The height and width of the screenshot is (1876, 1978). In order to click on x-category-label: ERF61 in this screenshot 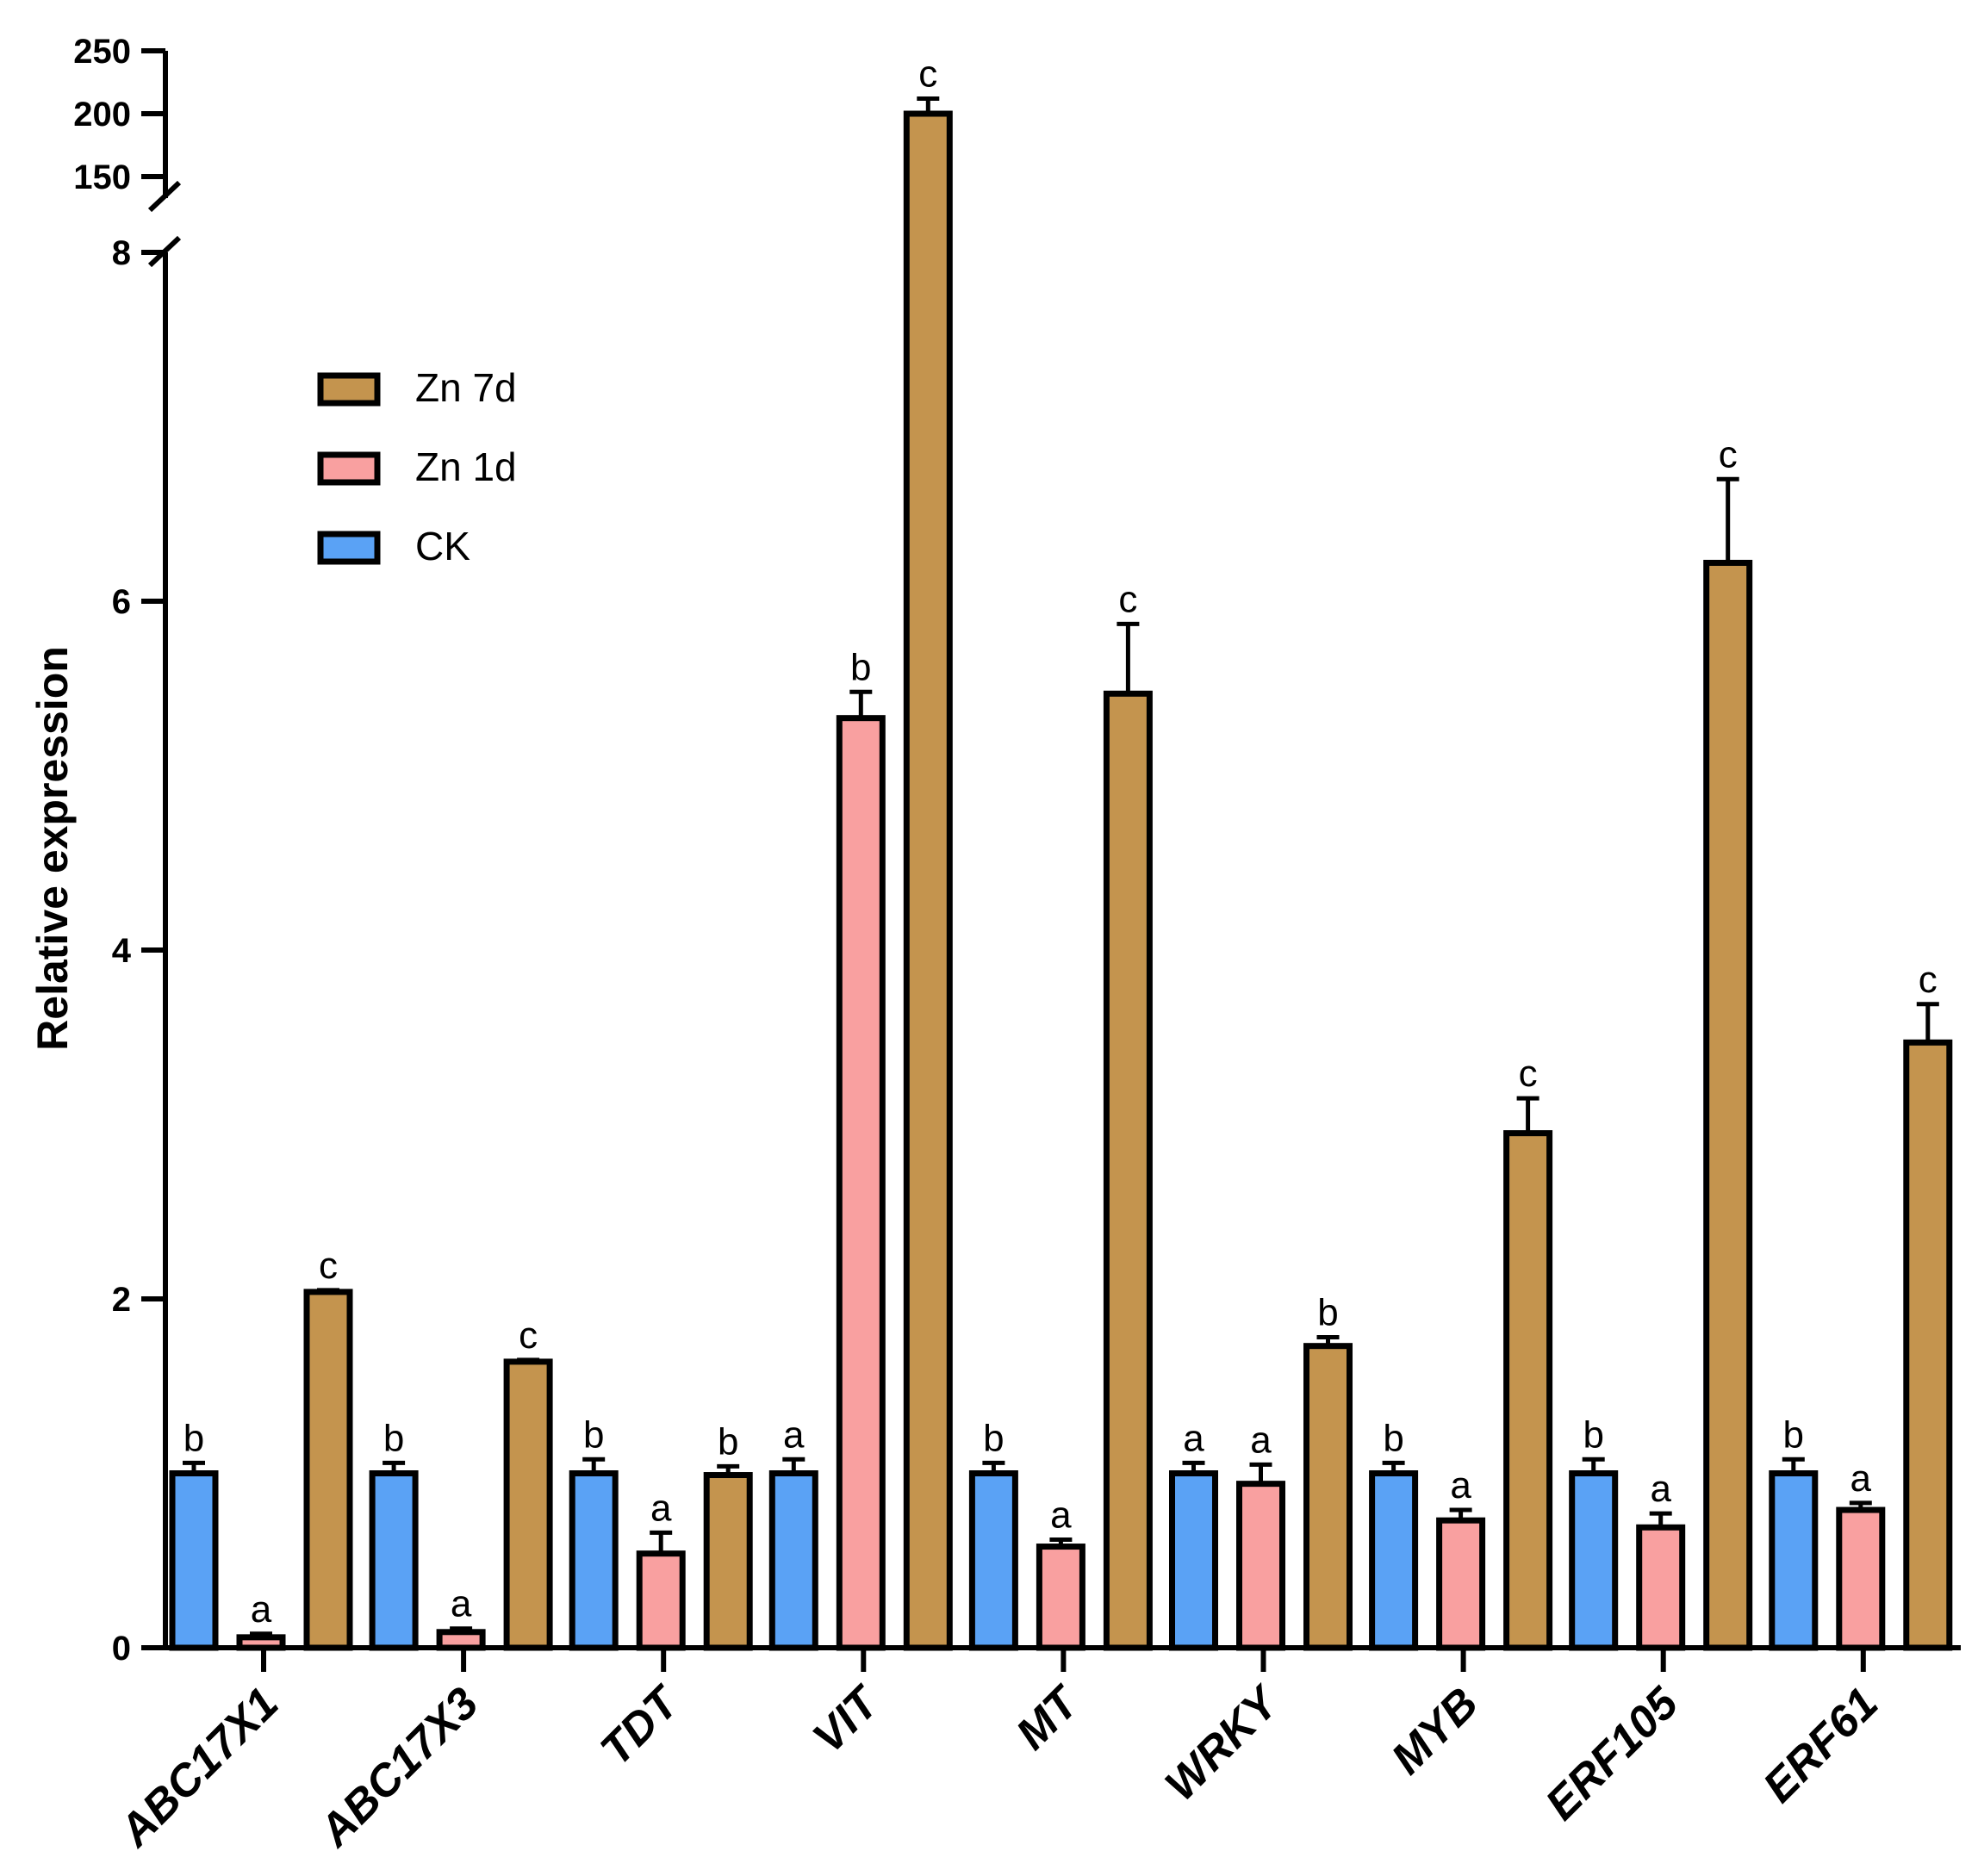, I will do `click(1821, 1744)`.